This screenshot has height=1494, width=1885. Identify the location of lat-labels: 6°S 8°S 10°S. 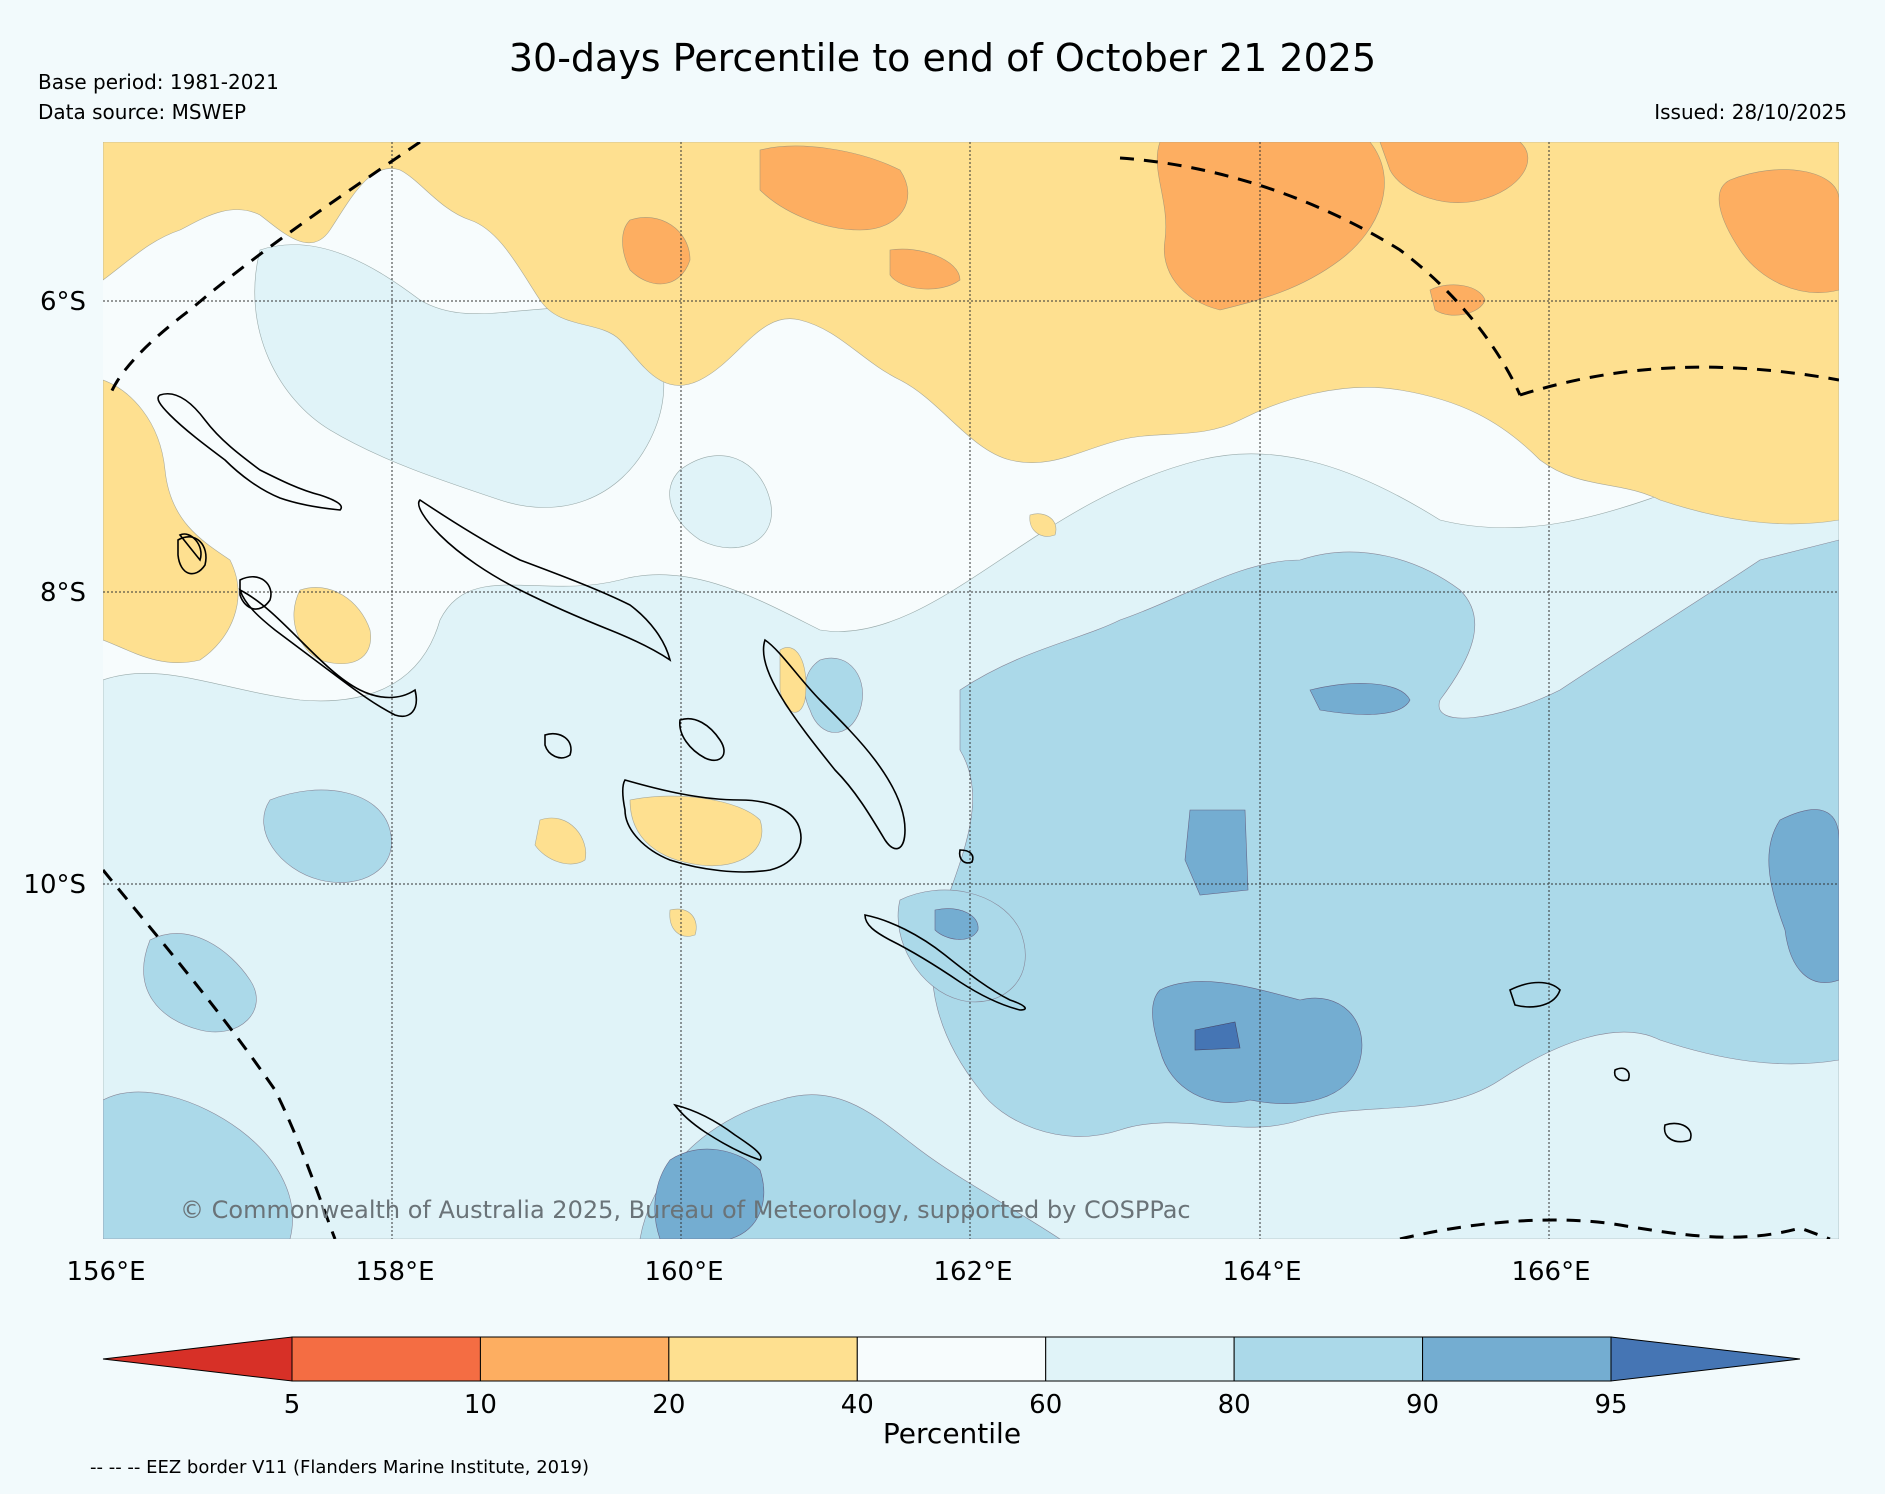
(54, 593).